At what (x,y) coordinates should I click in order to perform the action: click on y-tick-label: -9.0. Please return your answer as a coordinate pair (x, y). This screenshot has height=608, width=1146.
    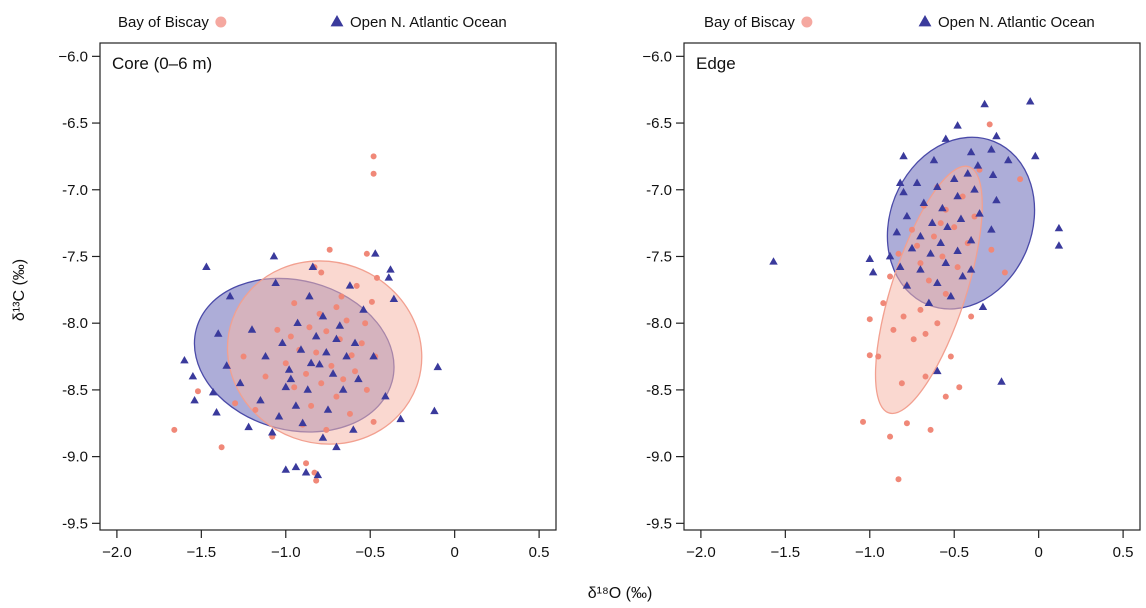
    Looking at the image, I should click on (75, 457).